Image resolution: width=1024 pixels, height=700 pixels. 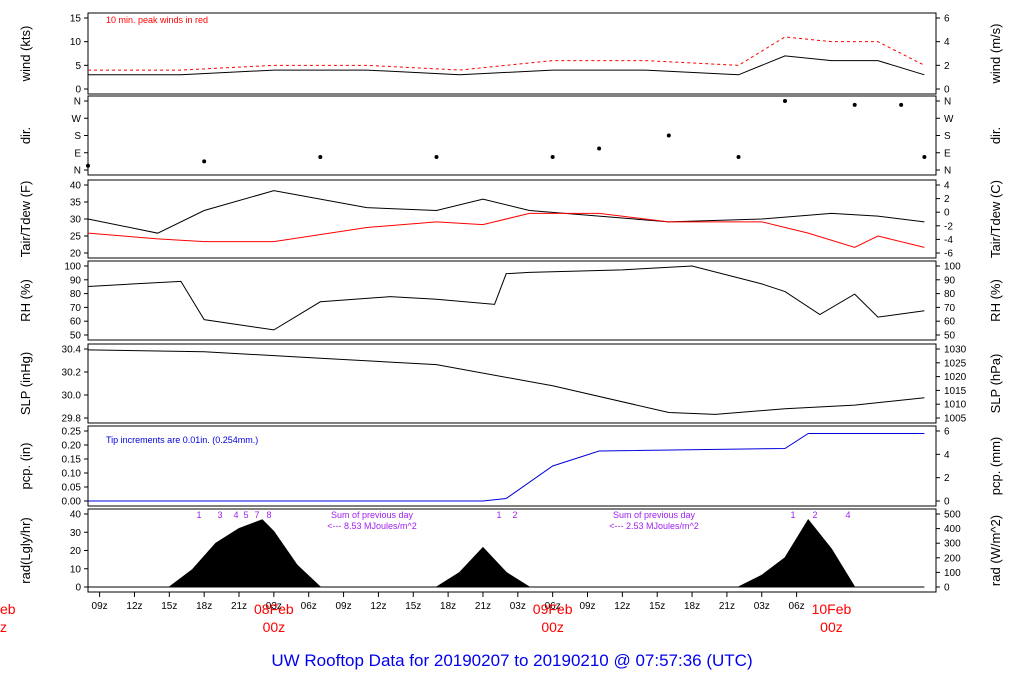 I want to click on wind-ylabel-left: wind (kts), so click(x=25, y=54).